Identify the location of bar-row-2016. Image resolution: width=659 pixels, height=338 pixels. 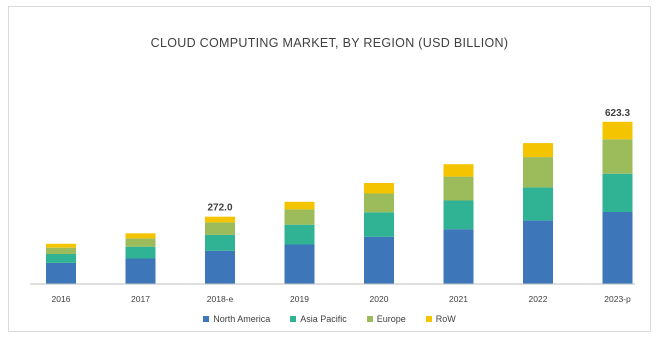
(61, 245).